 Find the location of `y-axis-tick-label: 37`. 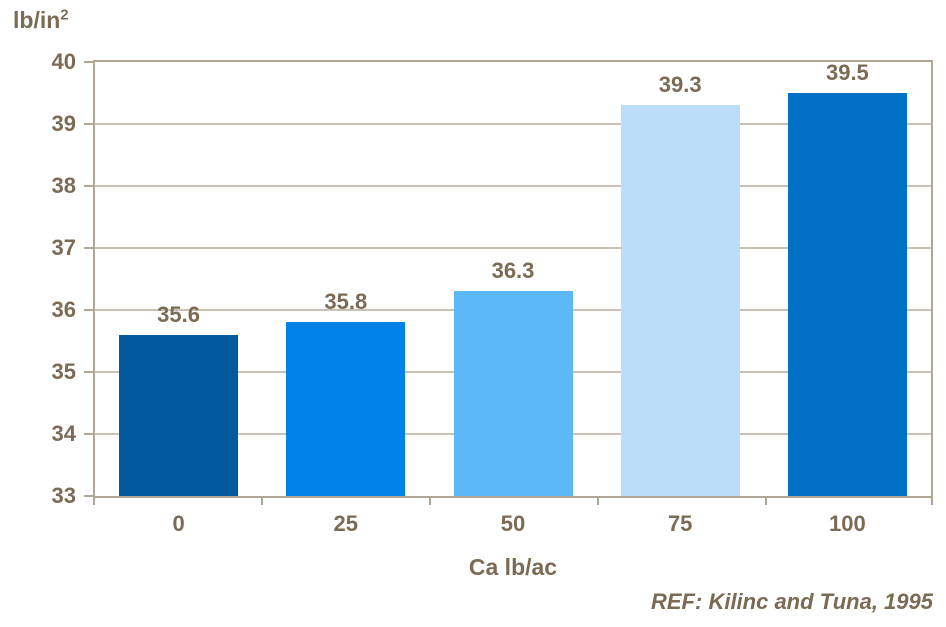

y-axis-tick-label: 37 is located at coordinates (63, 247).